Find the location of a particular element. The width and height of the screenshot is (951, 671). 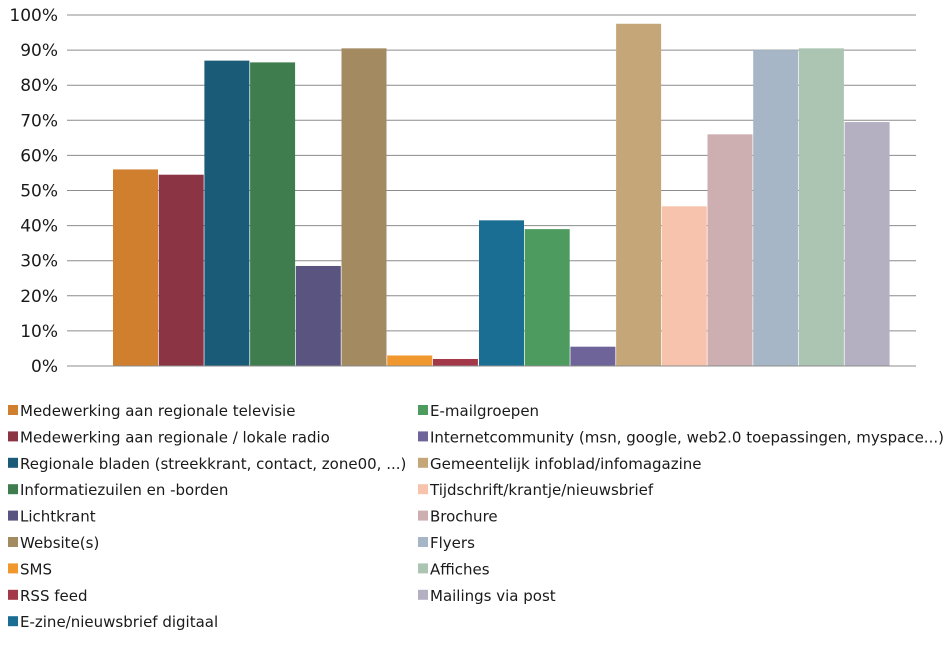

legend-label: Gemeentelijk infoblad/infomagazine is located at coordinates (566, 464).